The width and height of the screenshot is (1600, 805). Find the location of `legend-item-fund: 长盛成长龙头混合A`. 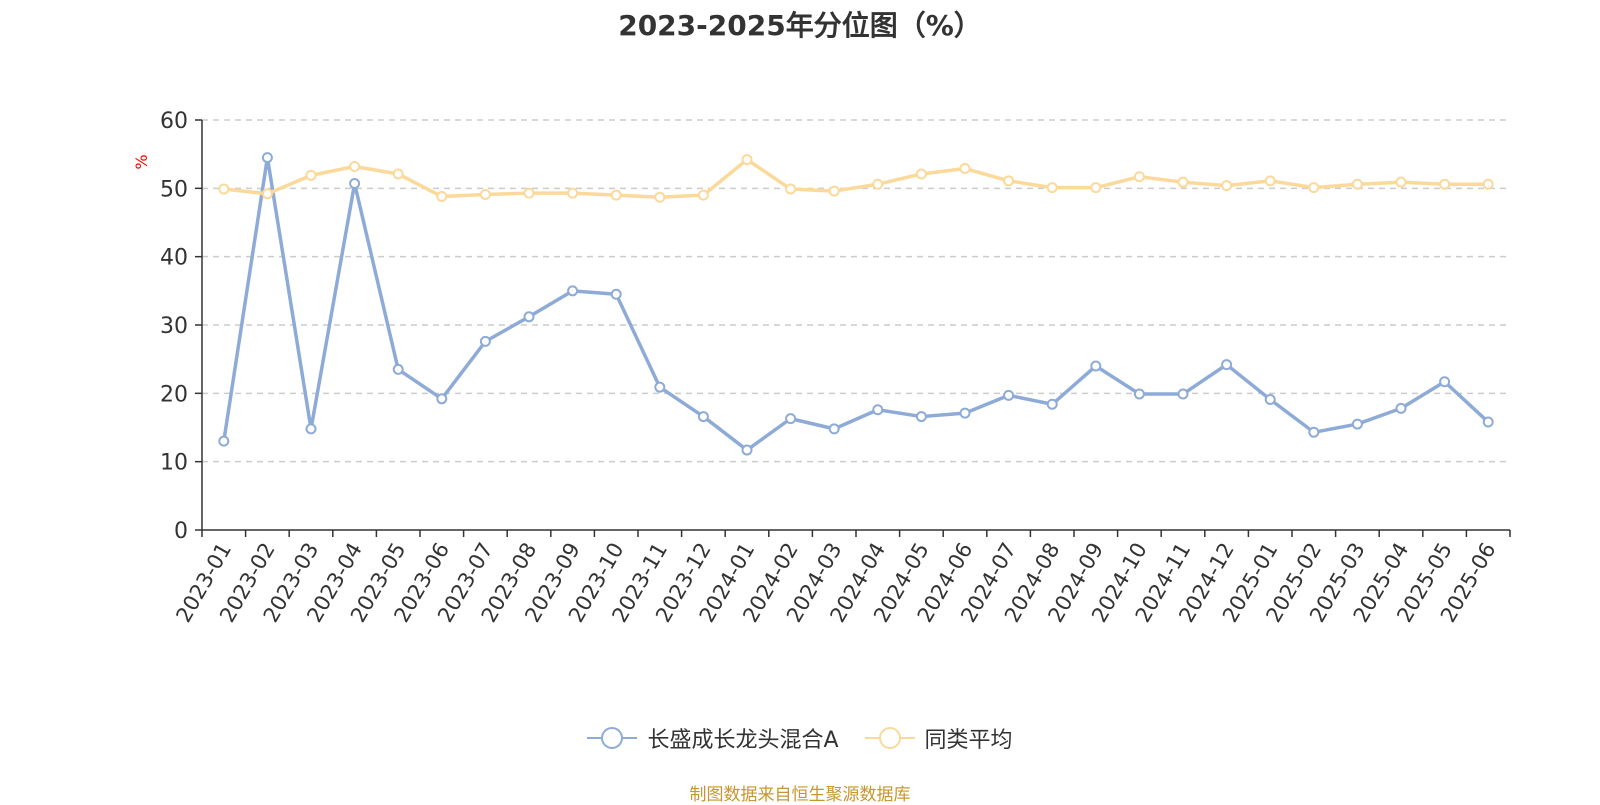

legend-item-fund: 长盛成长龙头混合A is located at coordinates (713, 738).